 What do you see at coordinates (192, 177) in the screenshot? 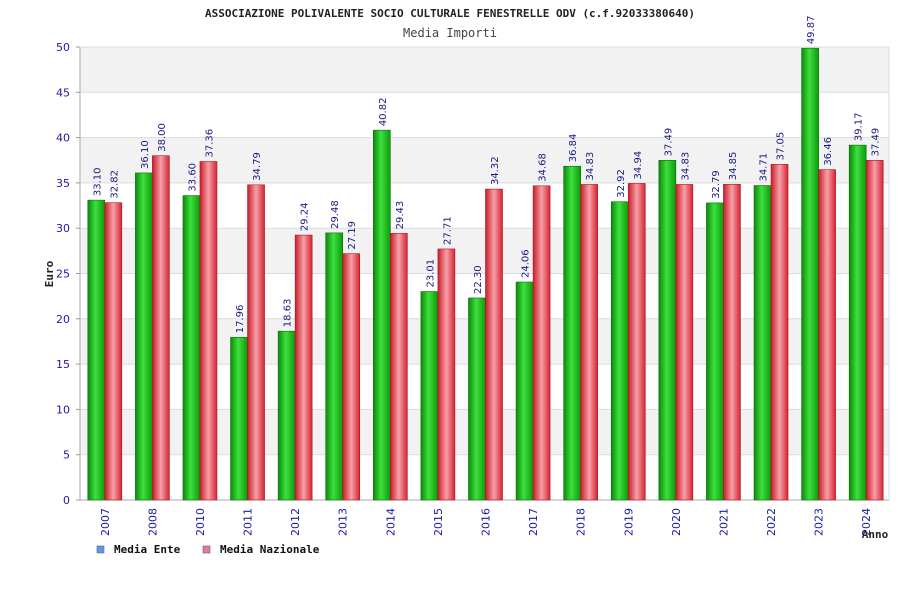
I see `data-label: 33.60` at bounding box center [192, 177].